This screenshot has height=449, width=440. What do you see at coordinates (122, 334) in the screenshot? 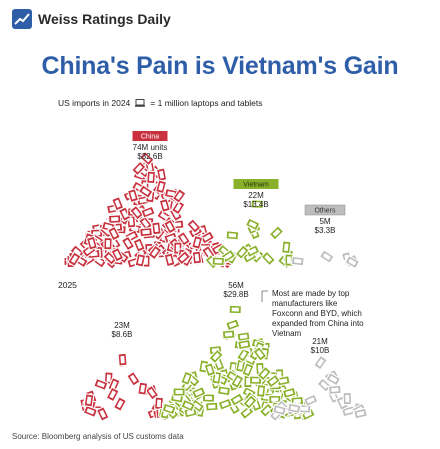
I see `value-label-china: $8.6B` at bounding box center [122, 334].